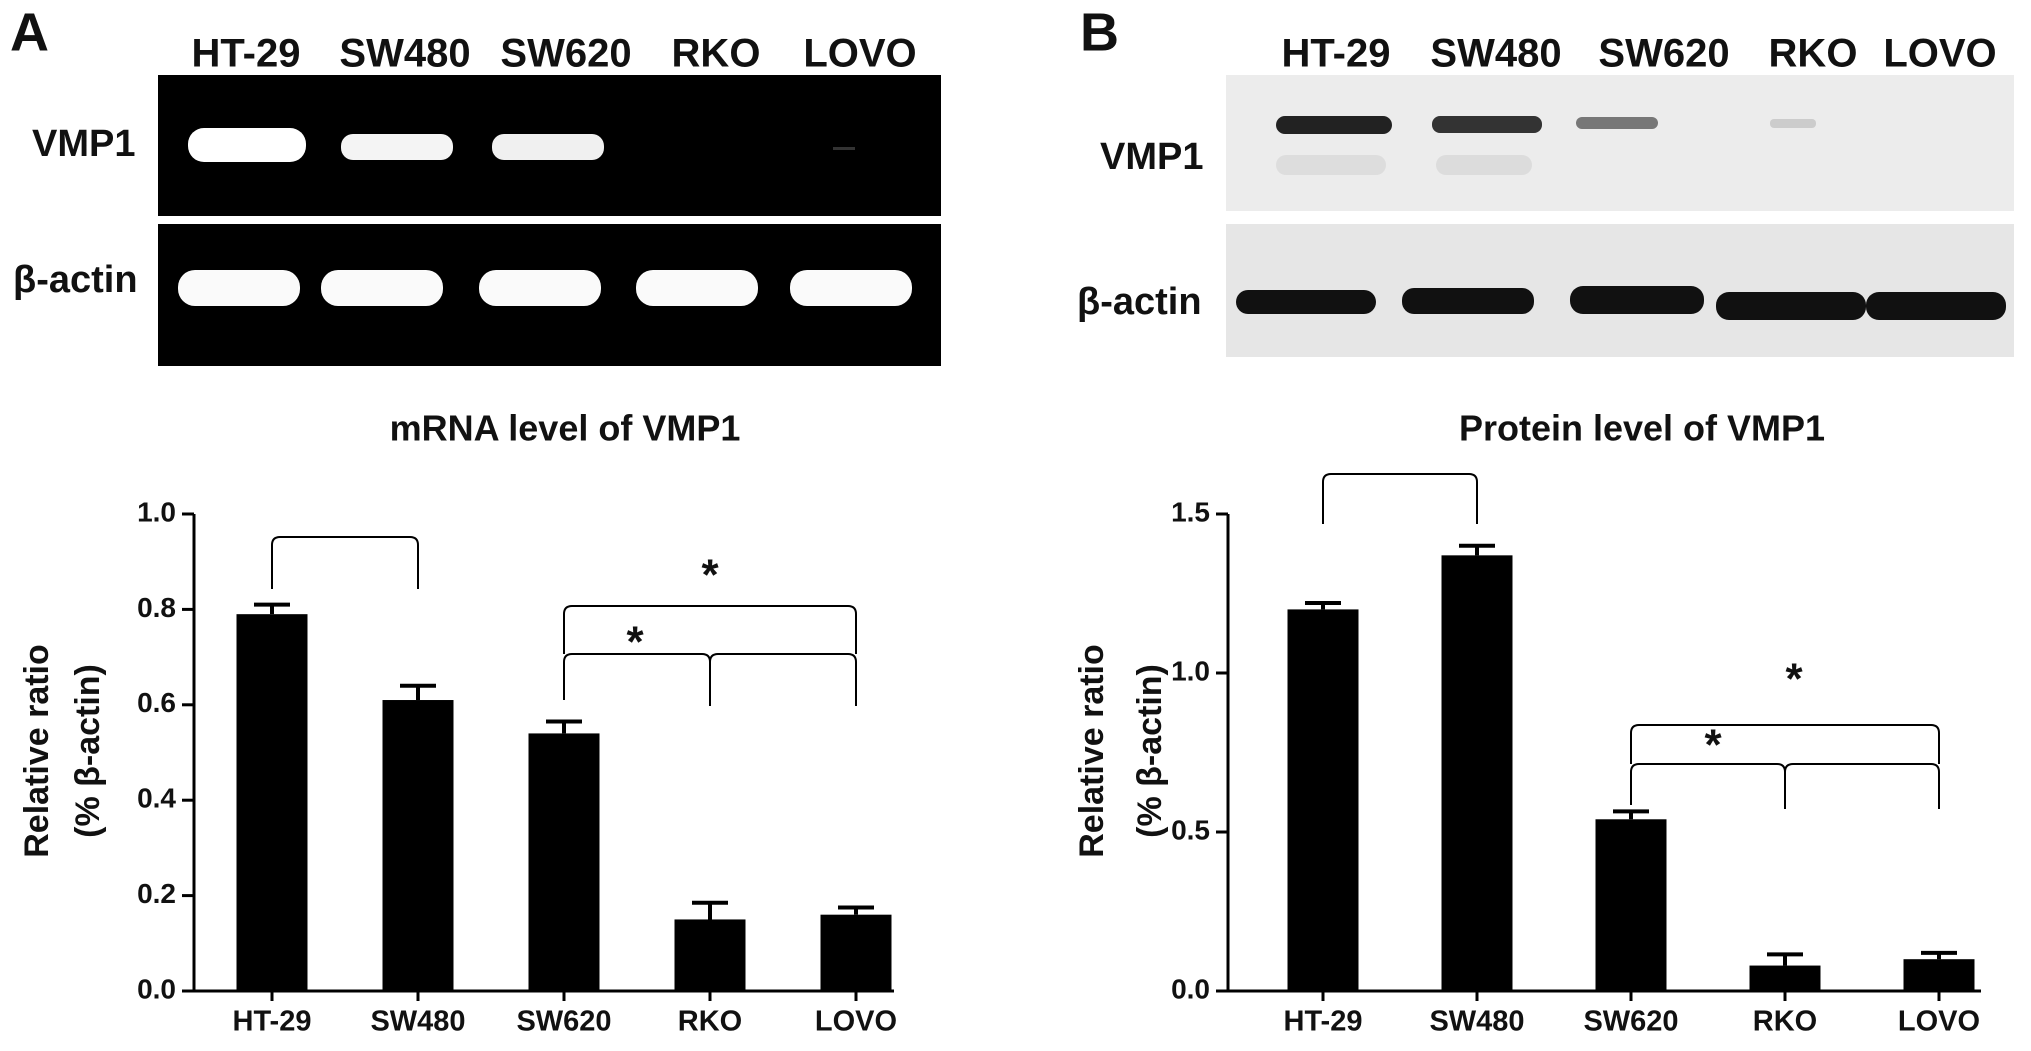  I want to click on chart-title: mRNA level of VMP1, so click(565, 428).